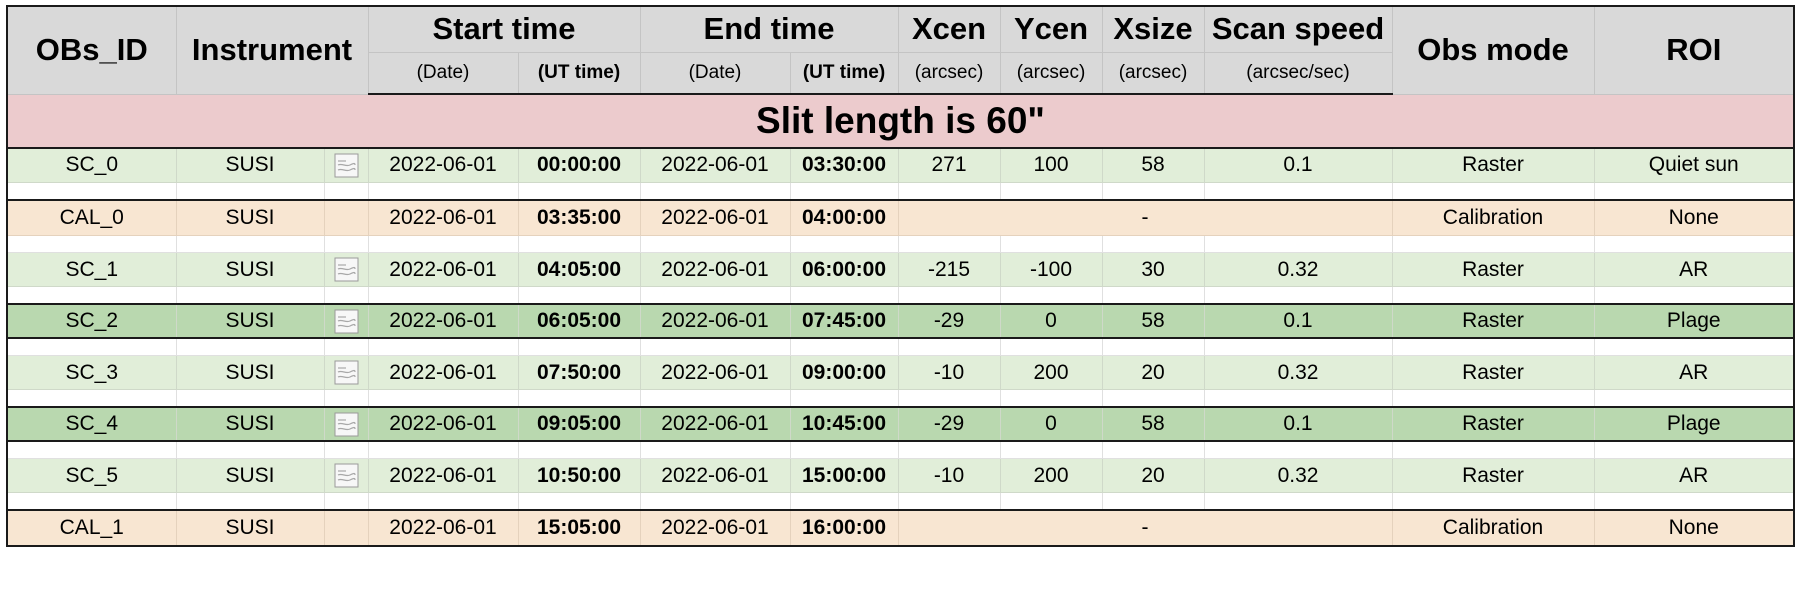  Describe the element at coordinates (844, 269) in the screenshot. I see `end-ut-cell: 06:00:00` at that location.